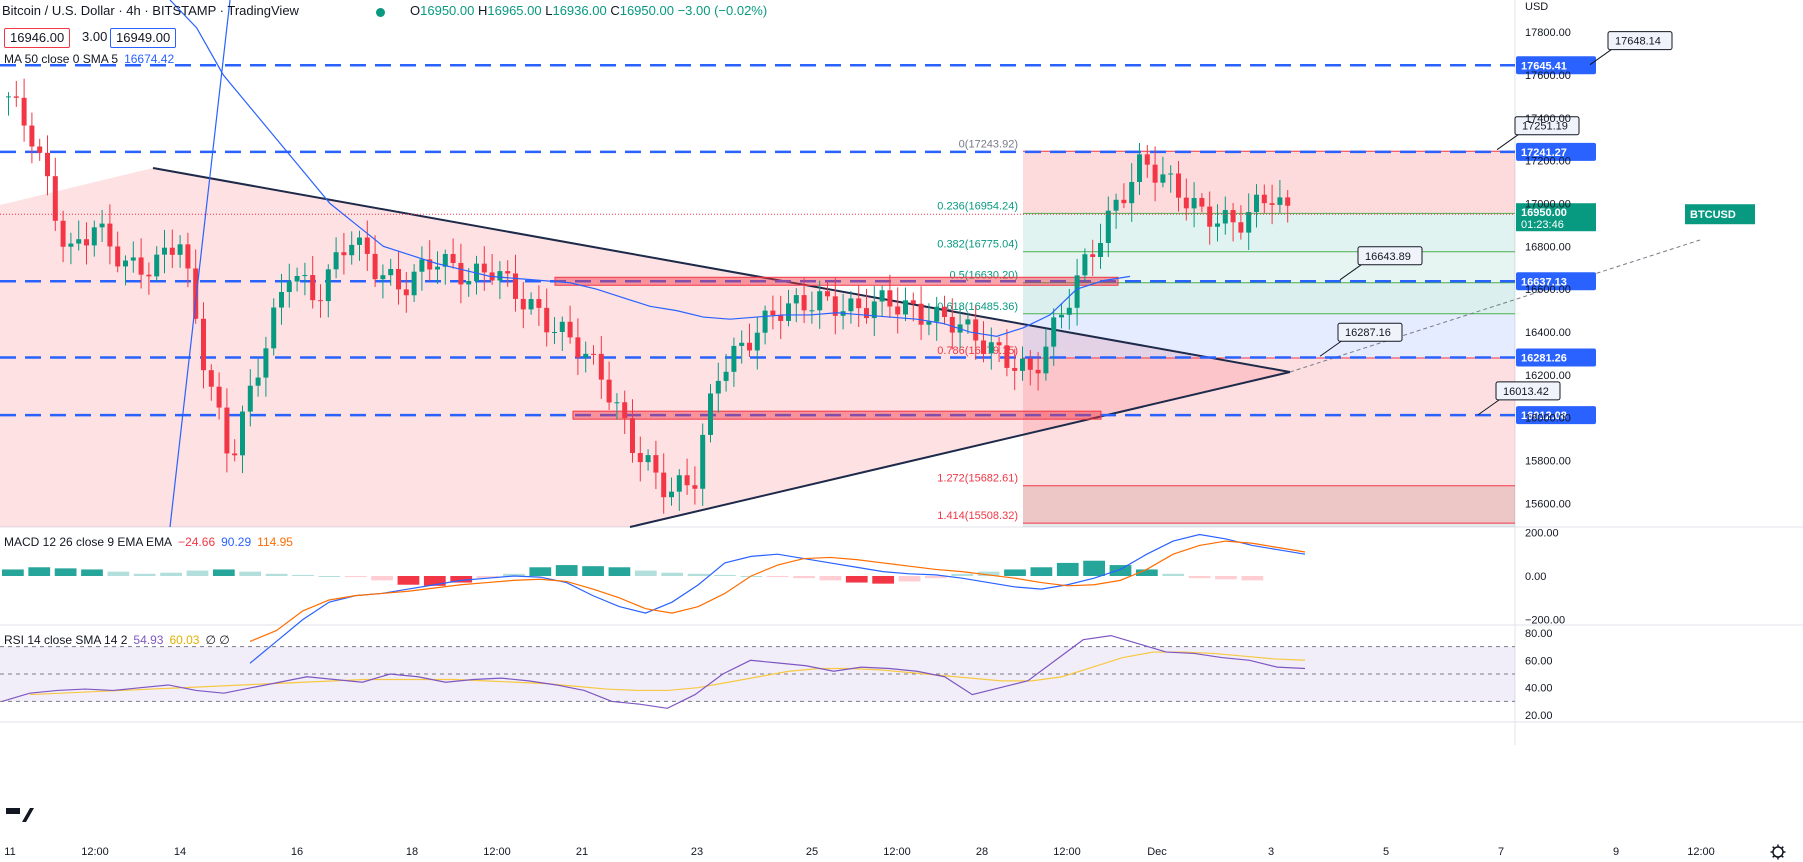 This screenshot has height=862, width=1803. Describe the element at coordinates (837, 415) in the screenshot. I see `support-box` at that location.